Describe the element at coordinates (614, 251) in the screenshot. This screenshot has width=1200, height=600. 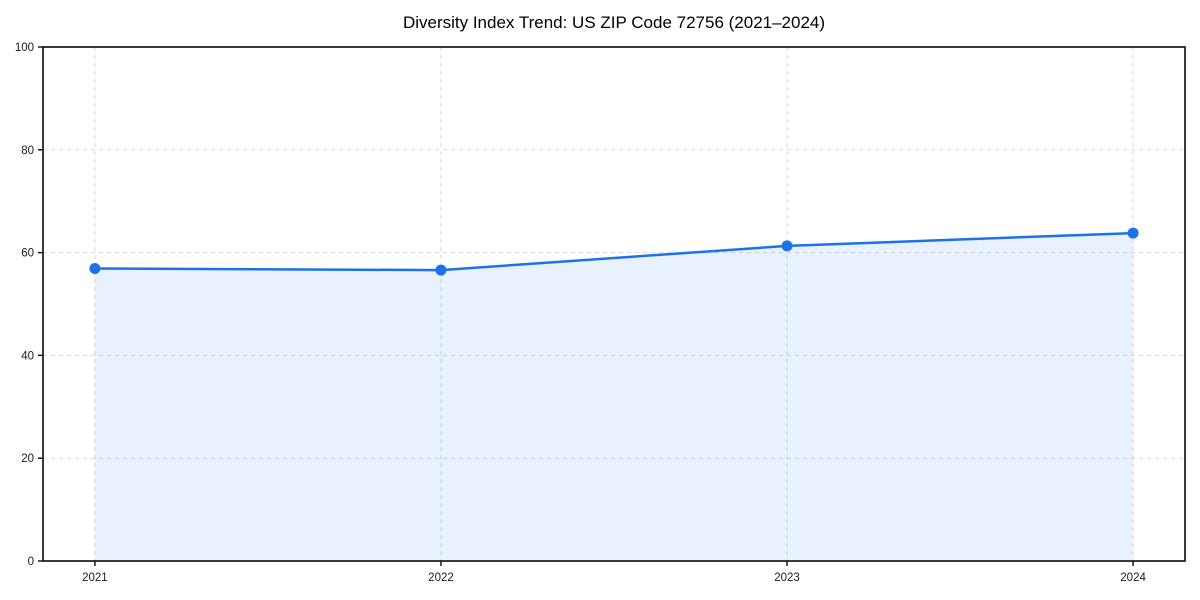
I see `series-line` at that location.